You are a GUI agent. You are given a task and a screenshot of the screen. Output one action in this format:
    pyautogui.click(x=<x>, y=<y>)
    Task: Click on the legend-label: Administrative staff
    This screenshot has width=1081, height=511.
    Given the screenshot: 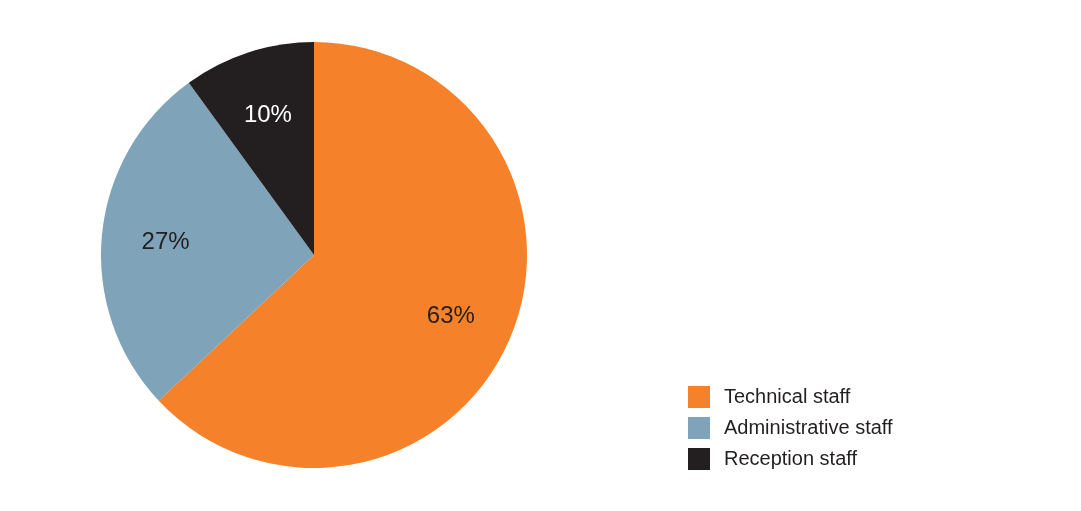 What is the action you would take?
    pyautogui.click(x=808, y=427)
    